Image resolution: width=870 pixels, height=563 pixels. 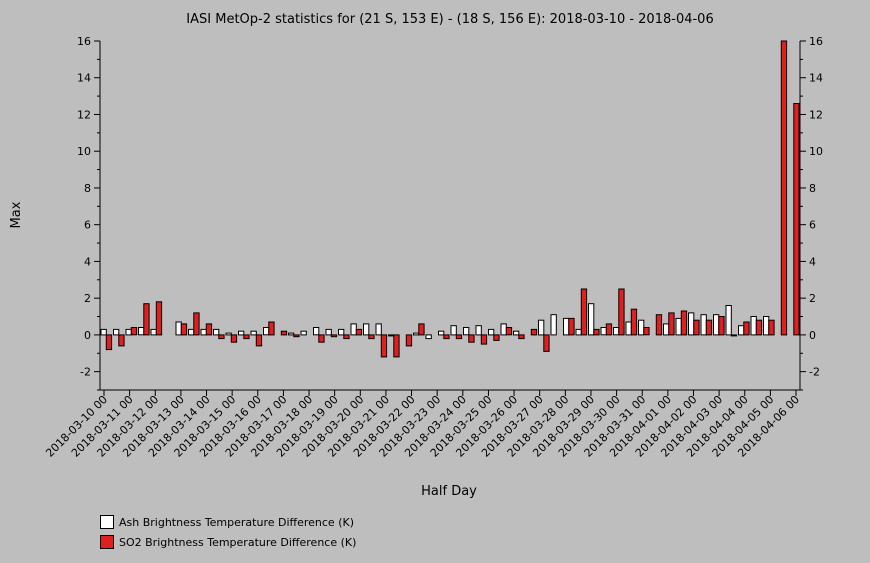 What do you see at coordinates (812, 298) in the screenshot?
I see `y-tick-label-right: 2` at bounding box center [812, 298].